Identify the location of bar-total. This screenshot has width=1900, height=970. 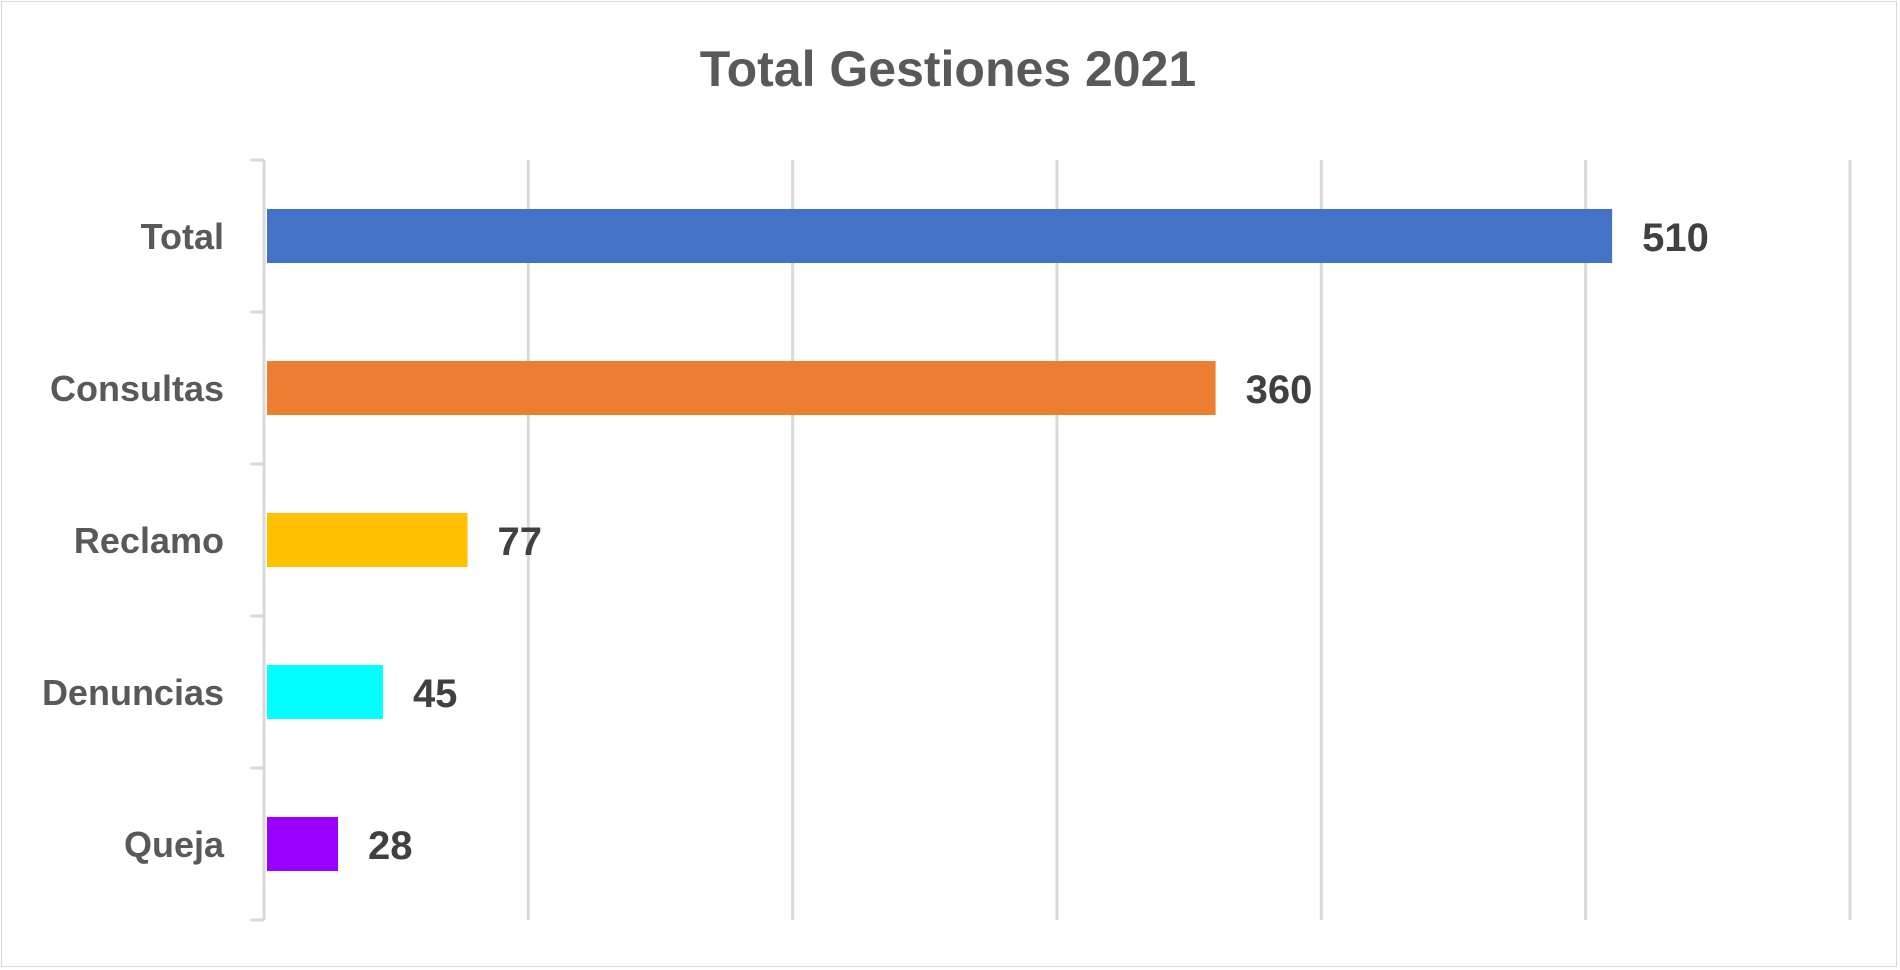
(940, 236).